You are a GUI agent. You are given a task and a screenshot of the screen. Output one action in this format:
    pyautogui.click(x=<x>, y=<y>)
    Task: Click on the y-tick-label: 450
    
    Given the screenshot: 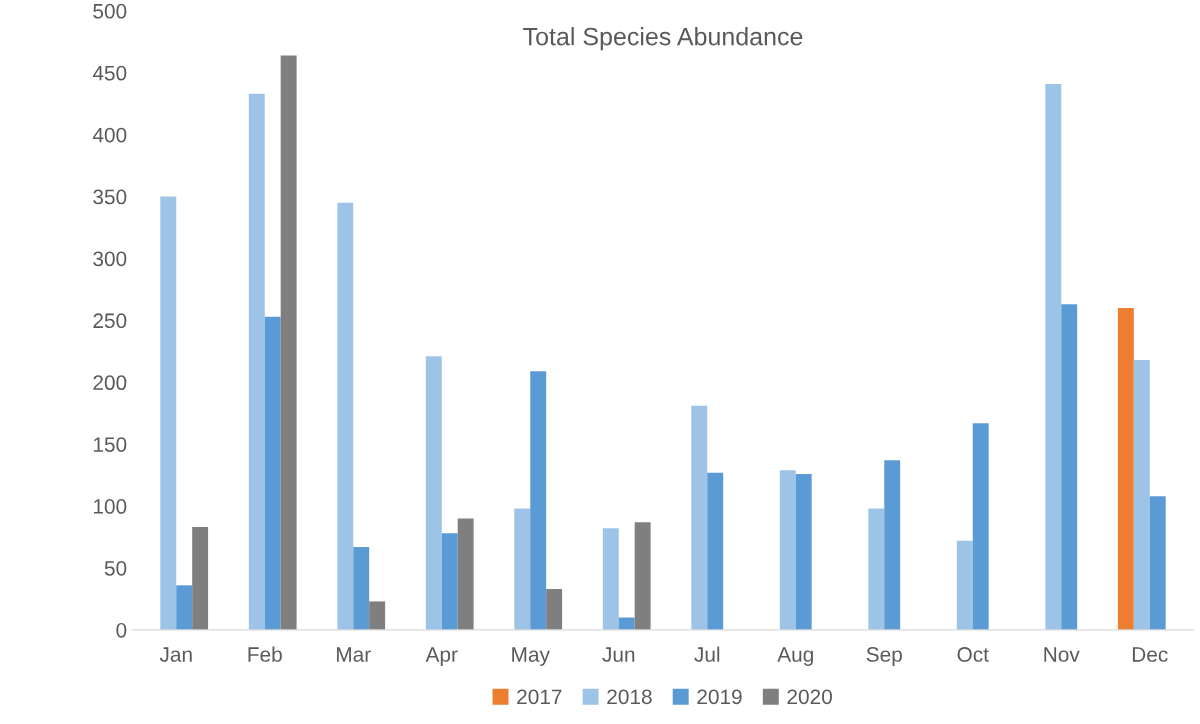 What is the action you would take?
    pyautogui.click(x=109, y=73)
    